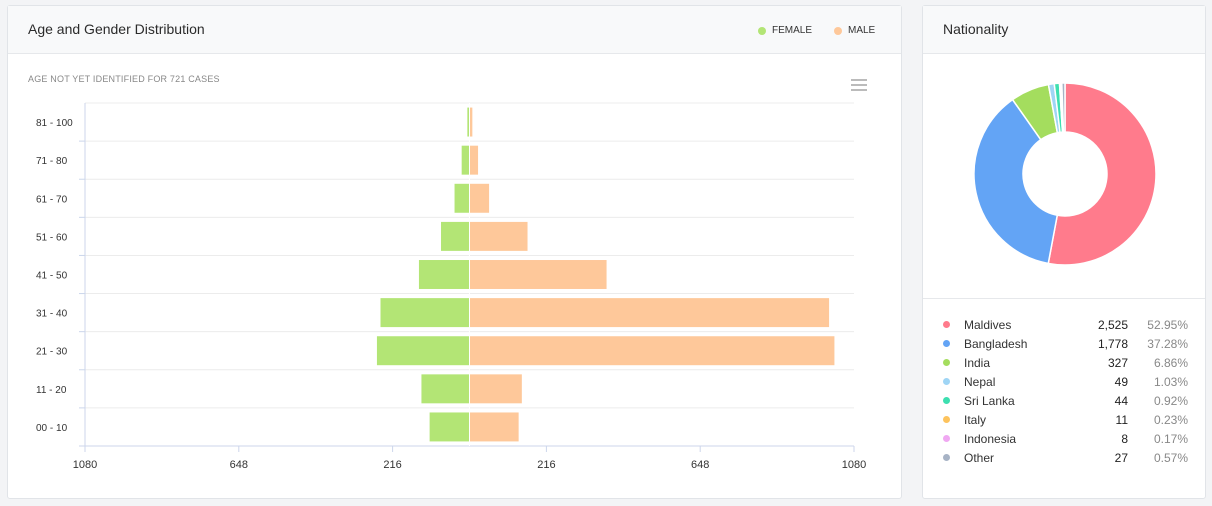 This screenshot has width=1212, height=506. What do you see at coordinates (1121, 419) in the screenshot?
I see `nationality-count: 11` at bounding box center [1121, 419].